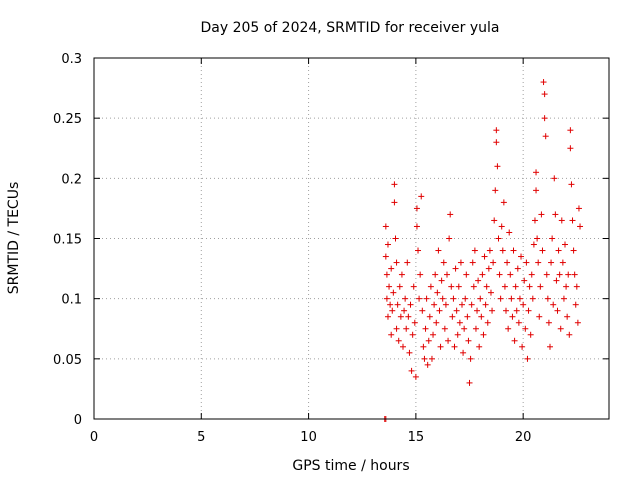 Image resolution: width=640 pixels, height=480 pixels. What do you see at coordinates (350, 466) in the screenshot?
I see `x-axis-label: GPS time / hours` at bounding box center [350, 466].